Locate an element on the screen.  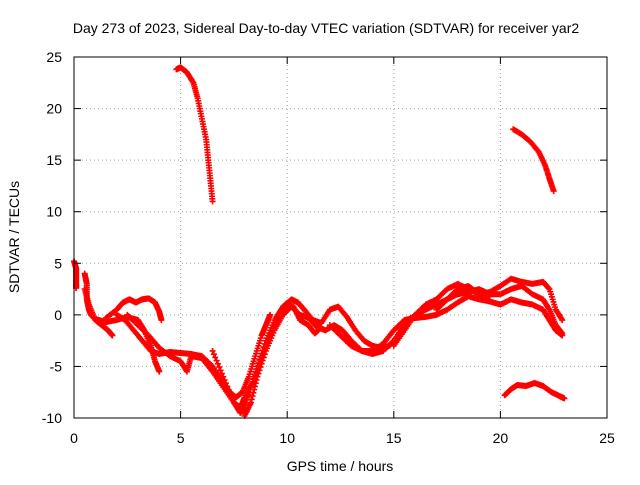
x-tick-label: 20 is located at coordinates (501, 438).